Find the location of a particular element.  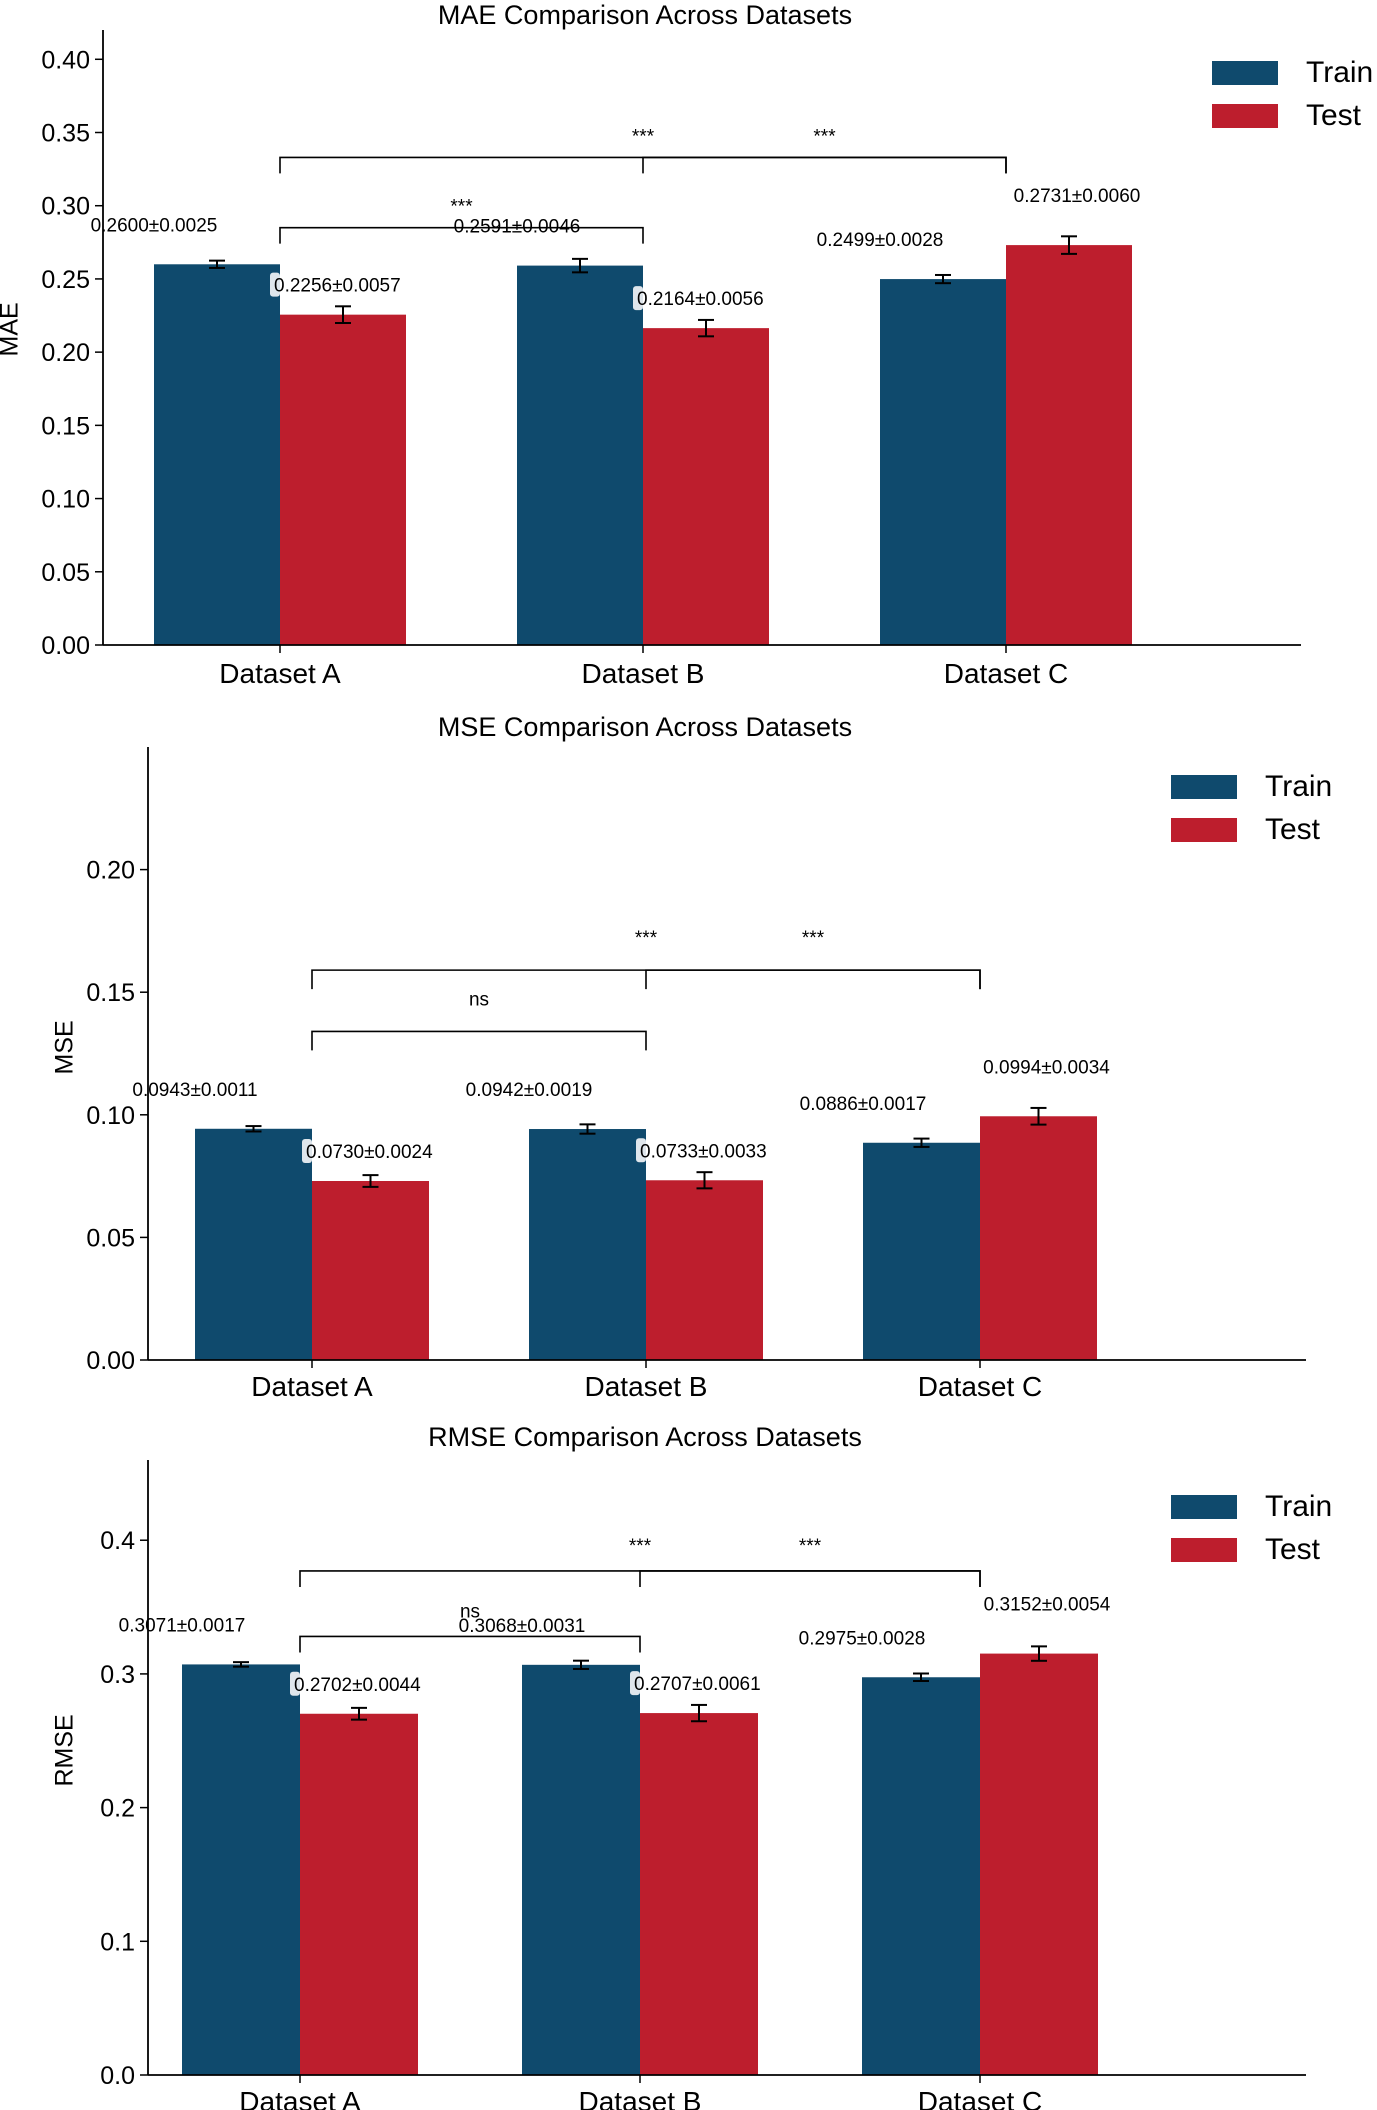

y-tick-label: 0.35 is located at coordinates (65, 134).